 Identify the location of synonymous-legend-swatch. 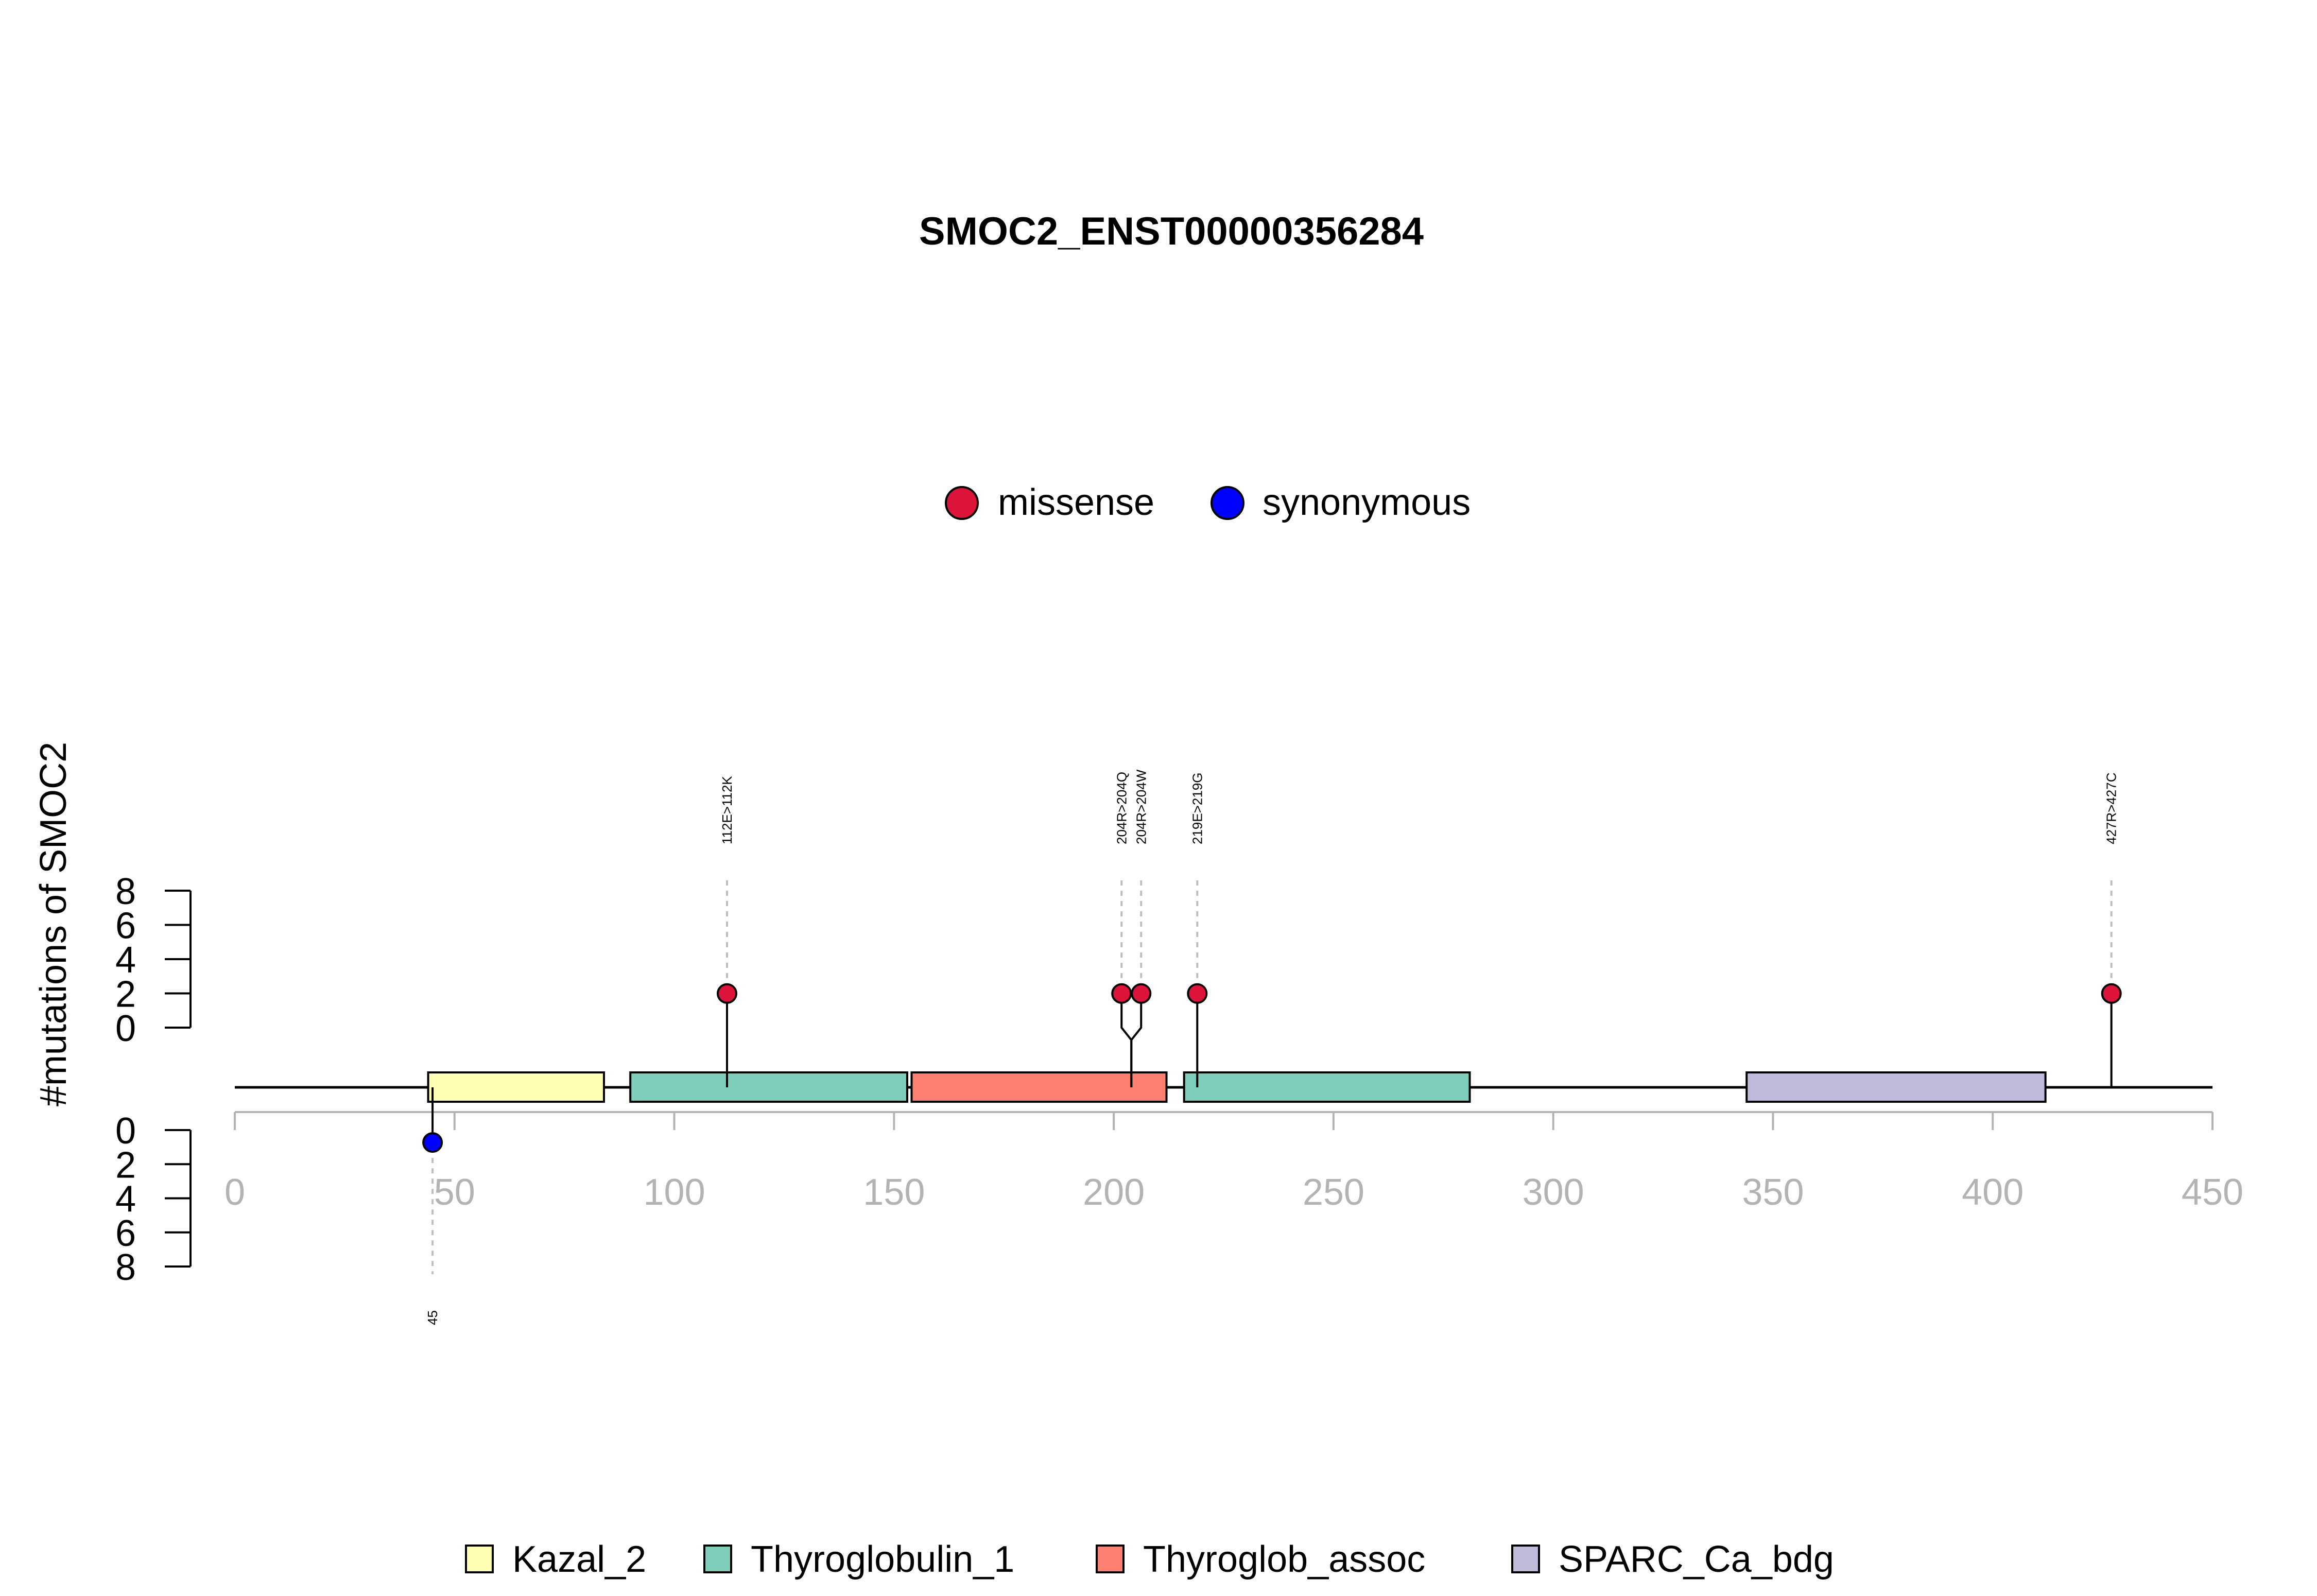
(1227, 503).